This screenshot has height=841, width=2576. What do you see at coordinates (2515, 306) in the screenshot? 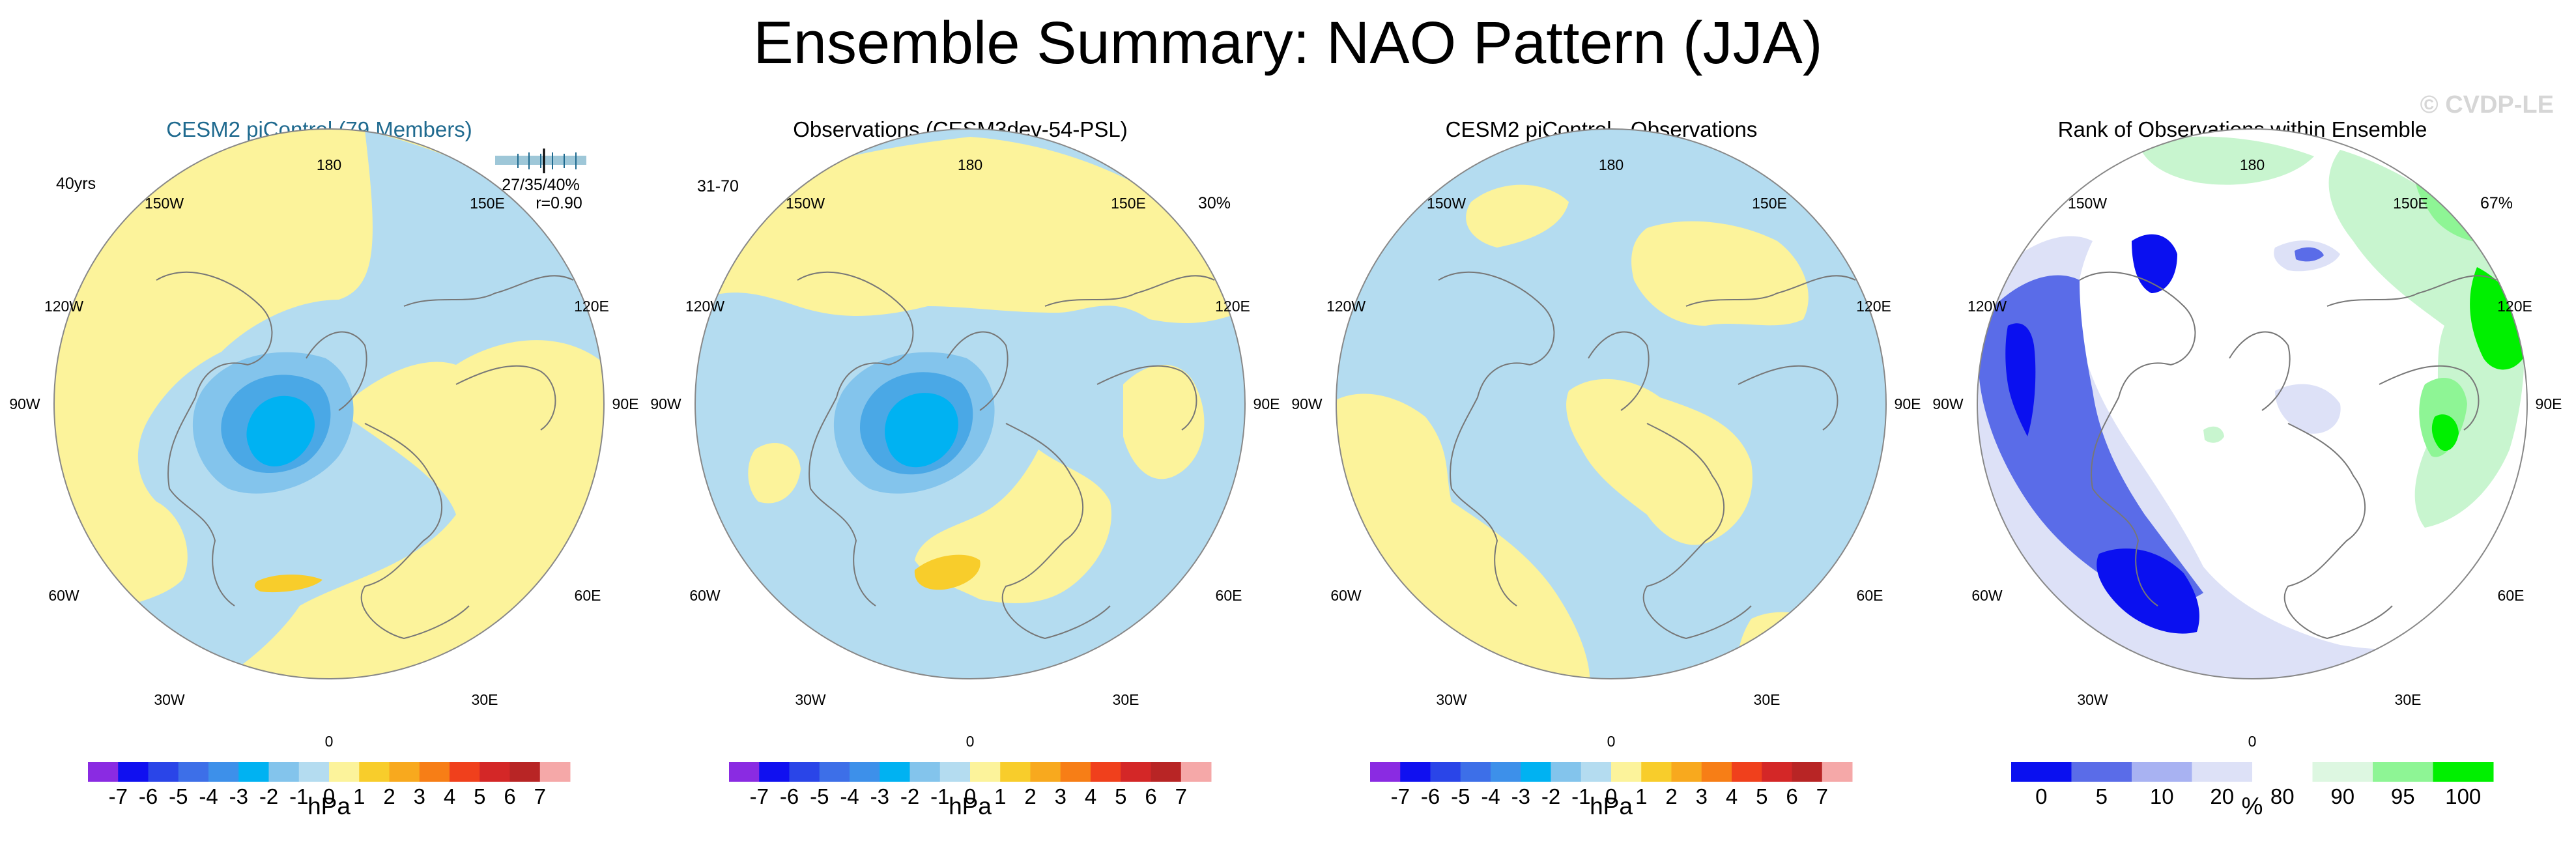
I see `lon-label: 120E` at bounding box center [2515, 306].